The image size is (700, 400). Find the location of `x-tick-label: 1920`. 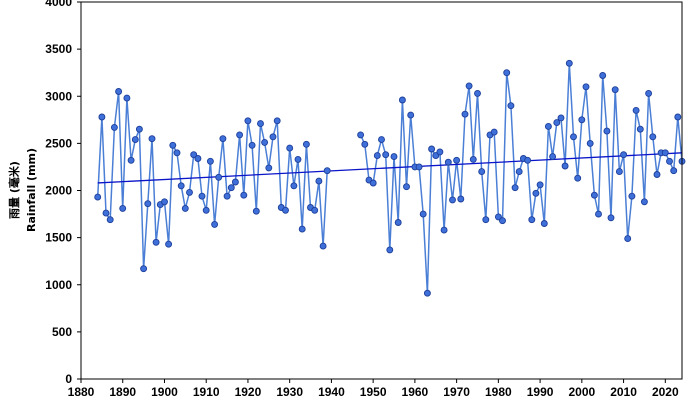

x-tick-label: 1920 is located at coordinates (248, 392).